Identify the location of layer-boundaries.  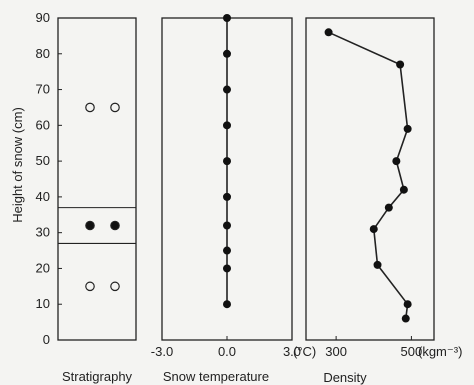
(97, 225).